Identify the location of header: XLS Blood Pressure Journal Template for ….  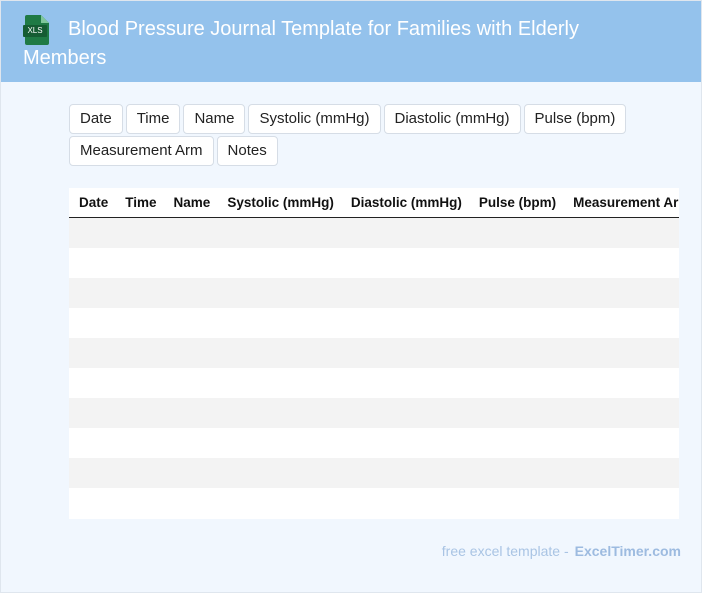
(351, 41).